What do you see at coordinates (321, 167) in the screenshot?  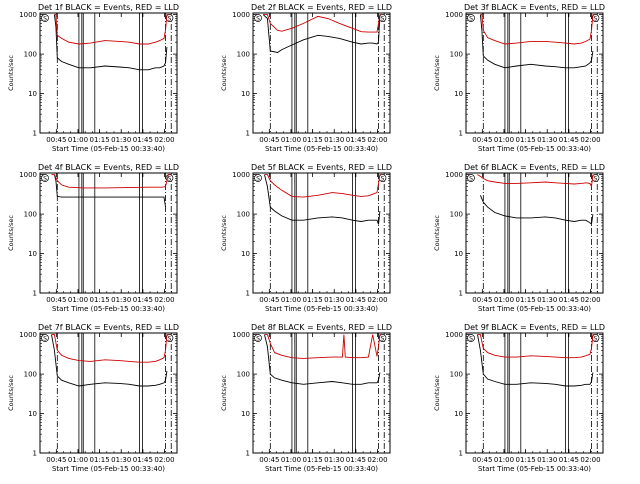 I see `chart-title: Det 5f BLACK = Events, RED = LLD` at bounding box center [321, 167].